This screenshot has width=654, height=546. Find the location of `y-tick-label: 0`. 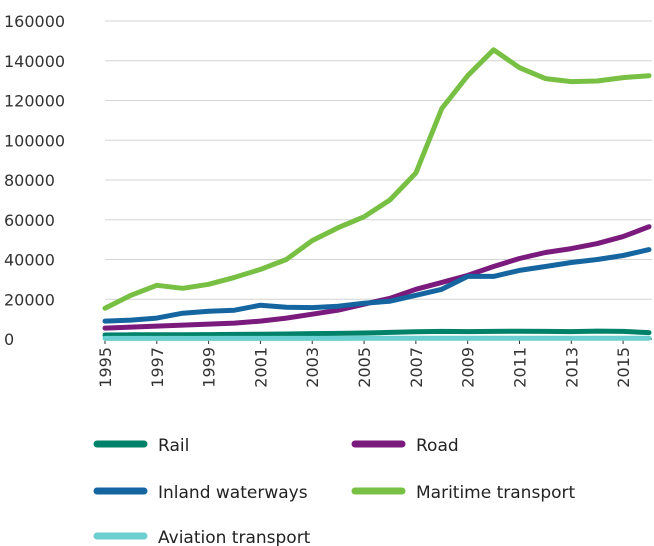

y-tick-label: 0 is located at coordinates (9, 339).